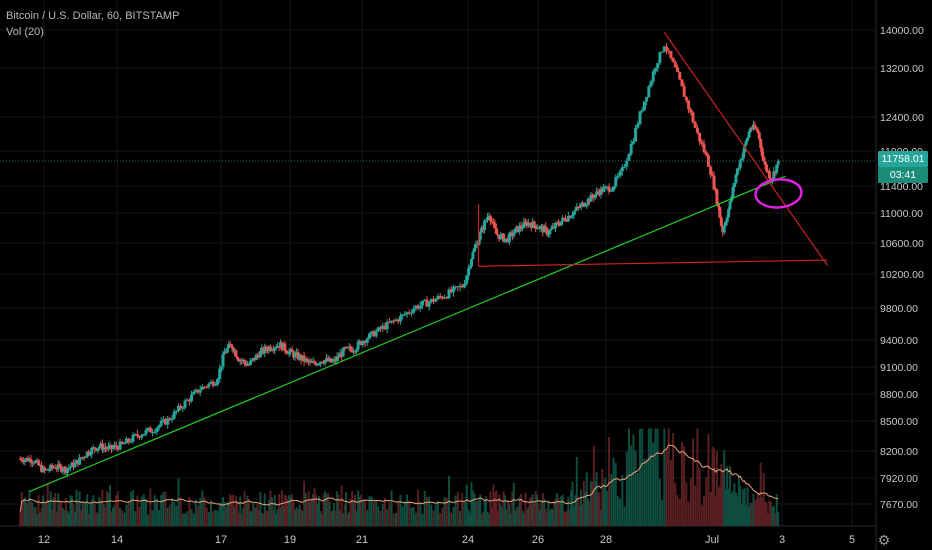  Describe the element at coordinates (899, 395) in the screenshot. I see `y-tick-label: 8800.00` at that location.